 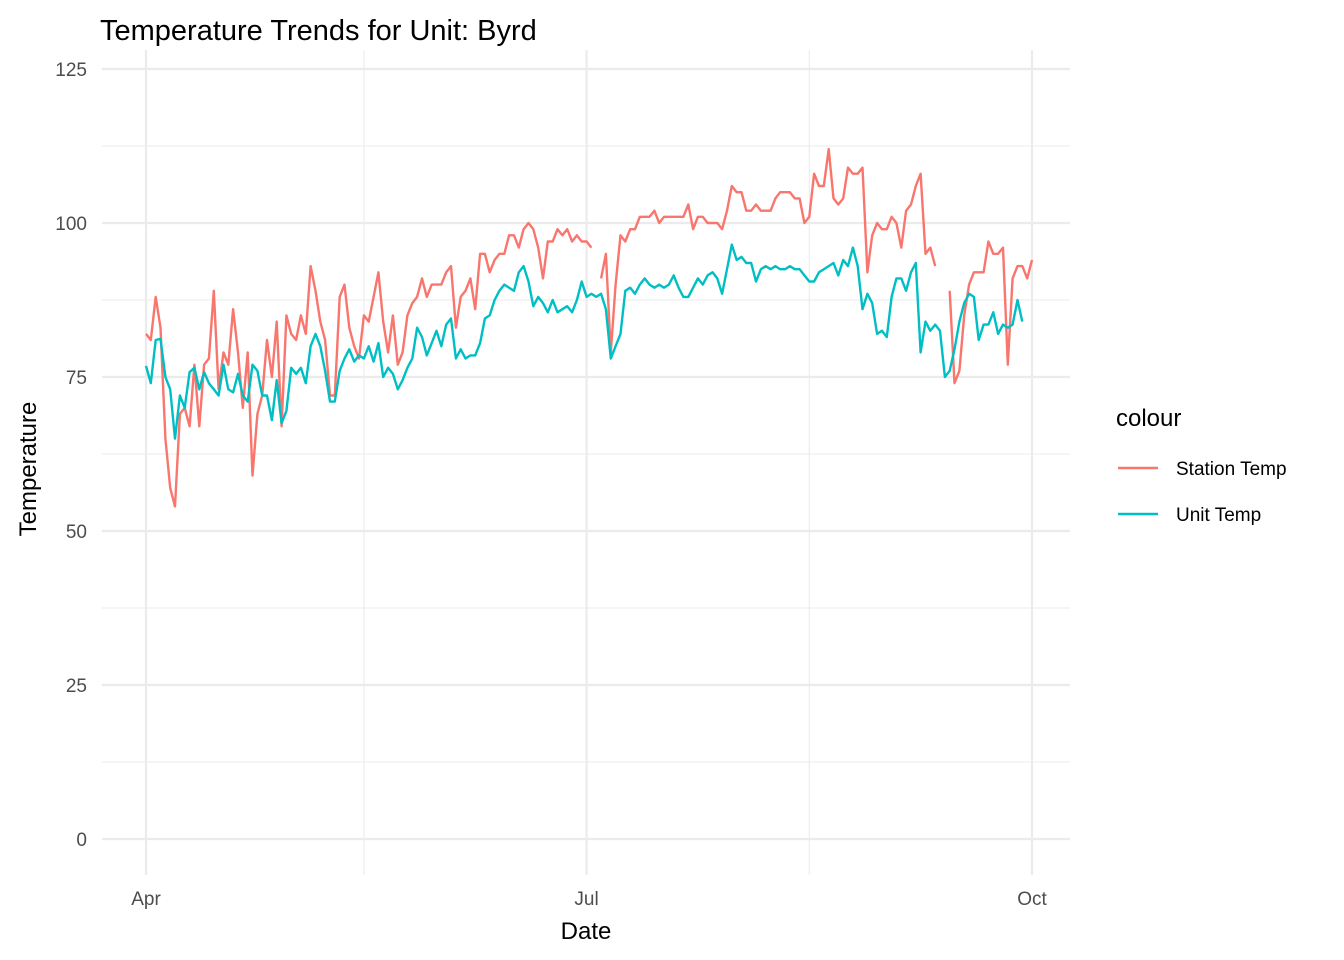 I want to click on y-tick-label: 125, so click(x=71, y=70).